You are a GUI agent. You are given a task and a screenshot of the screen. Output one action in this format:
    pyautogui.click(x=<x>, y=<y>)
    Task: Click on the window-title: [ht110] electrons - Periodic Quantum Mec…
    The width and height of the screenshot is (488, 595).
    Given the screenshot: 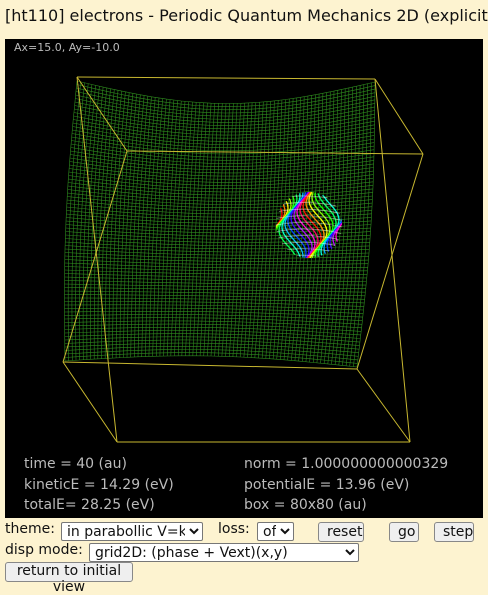 What is the action you would take?
    pyautogui.click(x=246, y=15)
    